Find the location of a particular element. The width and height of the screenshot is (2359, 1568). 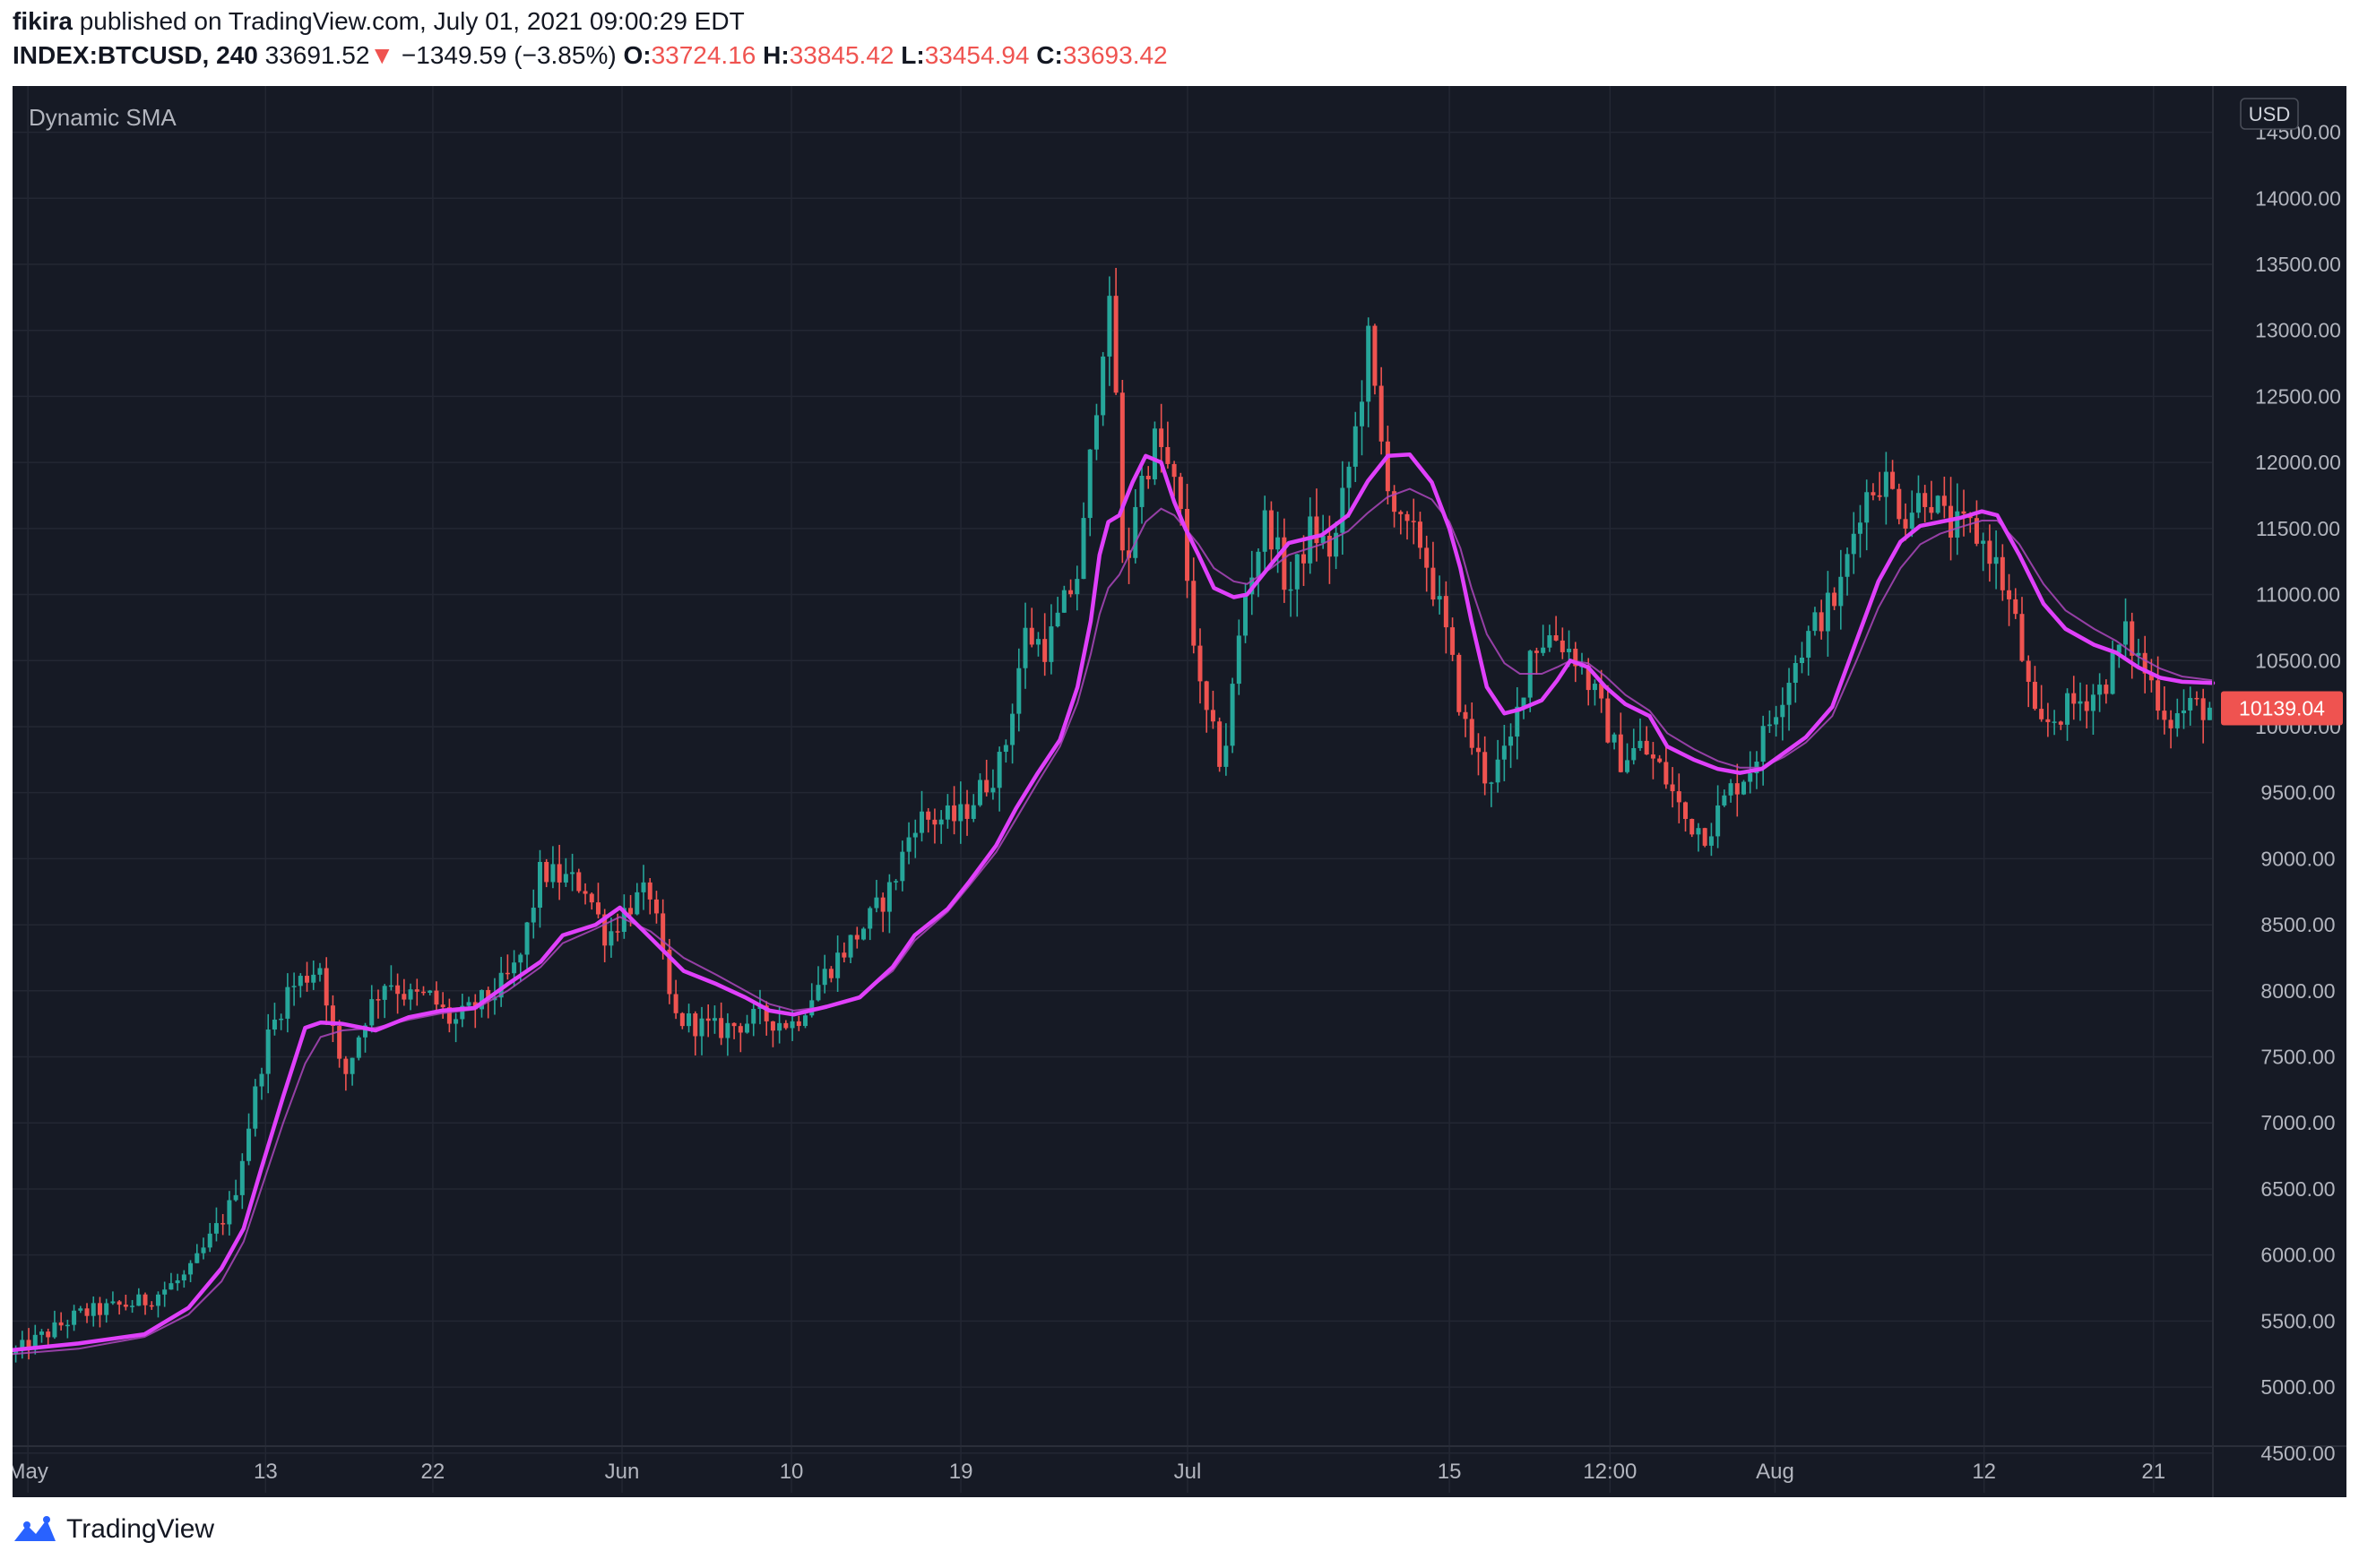

currency-label: USD is located at coordinates (2270, 114).